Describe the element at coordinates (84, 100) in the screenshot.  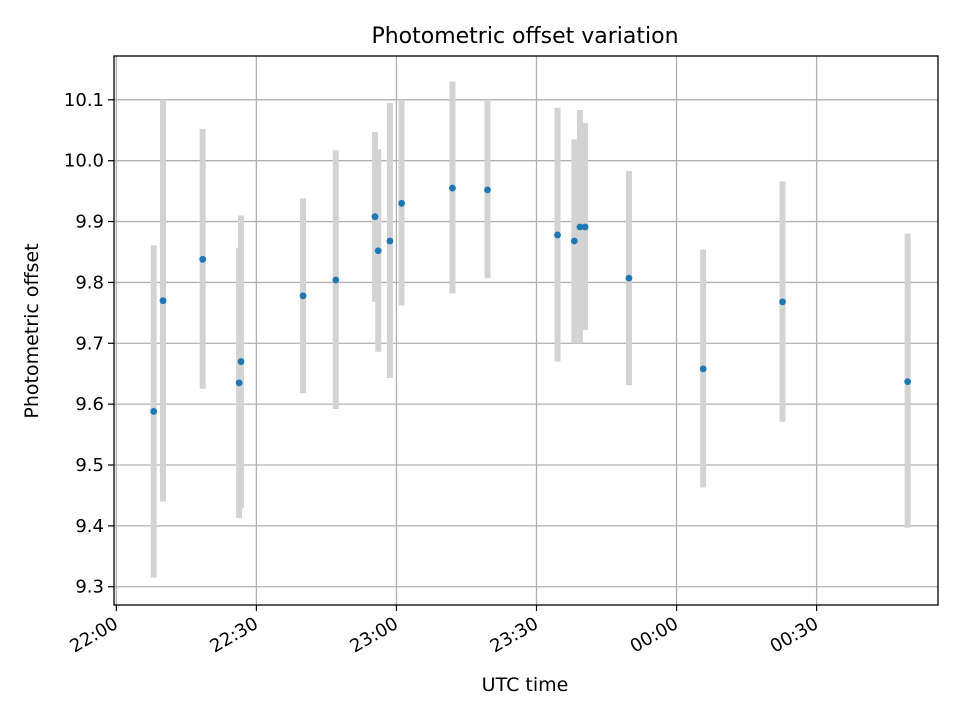
I see `y-tick-label: 10.1` at that location.